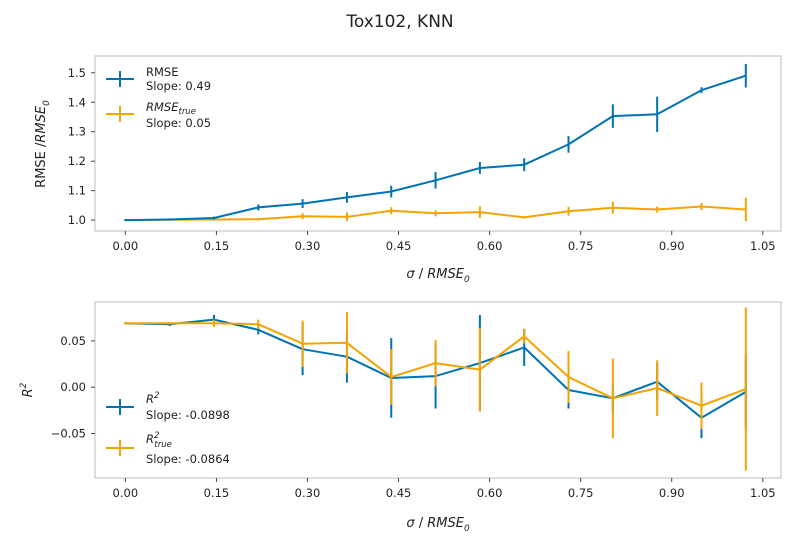 The height and width of the screenshot is (550, 800). Describe the element at coordinates (178, 123) in the screenshot. I see `legend-slope-rmse-true: Slope: 0.05` at that location.